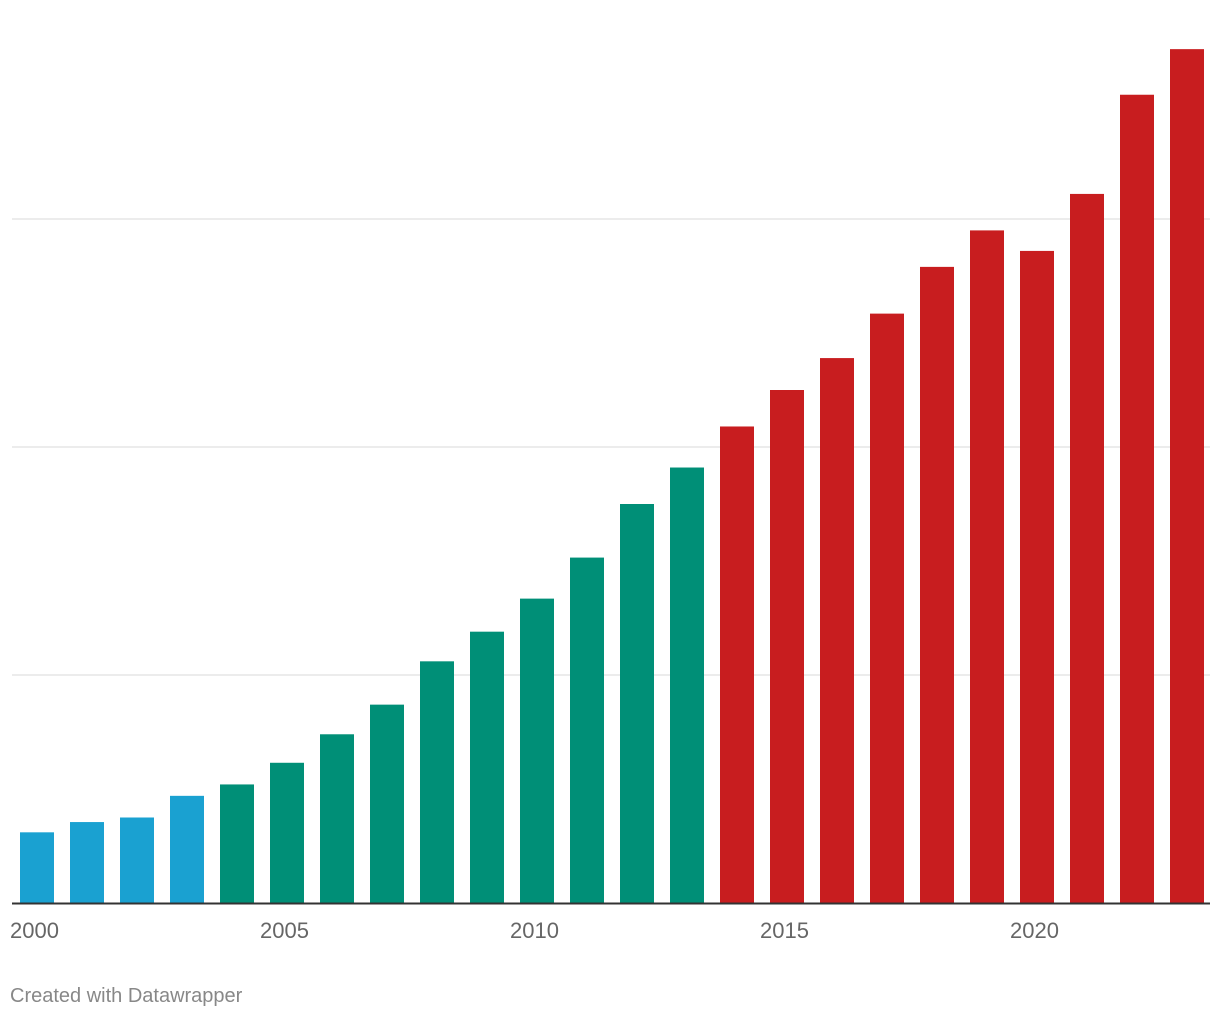  I want to click on bar-2016, so click(837, 631).